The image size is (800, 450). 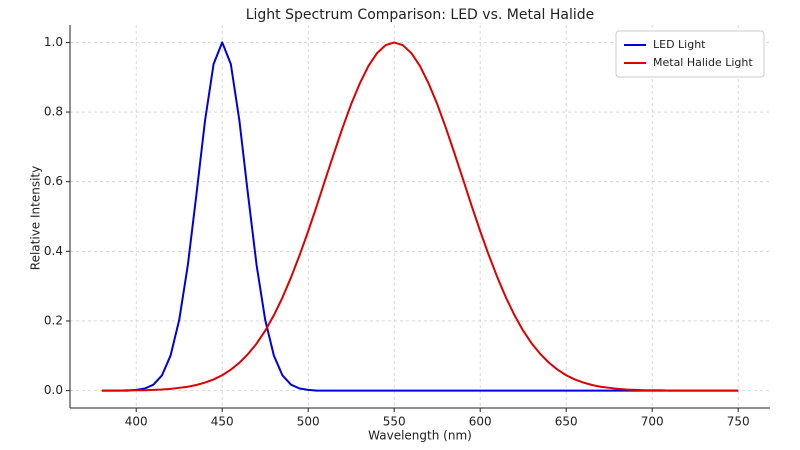 I want to click on legend-label: LED Light, so click(x=679, y=44).